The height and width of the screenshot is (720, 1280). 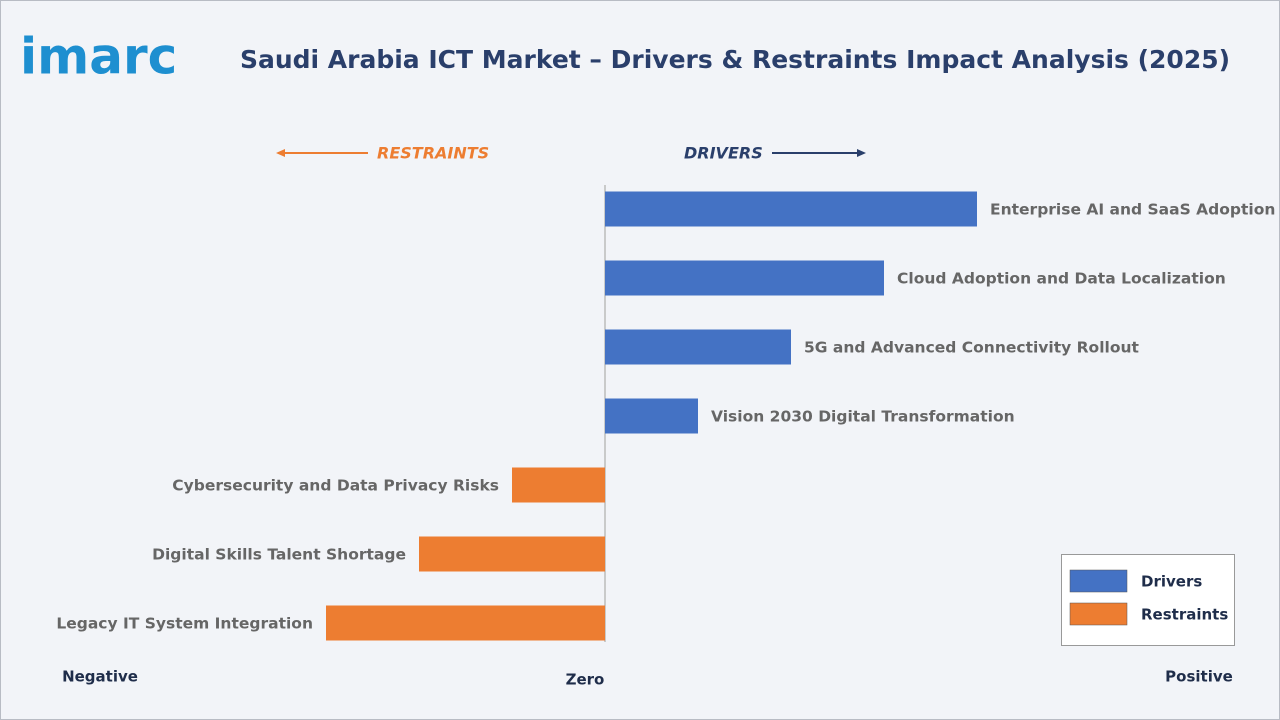 I want to click on category-label: Digital Skills Talent Shortage, so click(x=279, y=555).